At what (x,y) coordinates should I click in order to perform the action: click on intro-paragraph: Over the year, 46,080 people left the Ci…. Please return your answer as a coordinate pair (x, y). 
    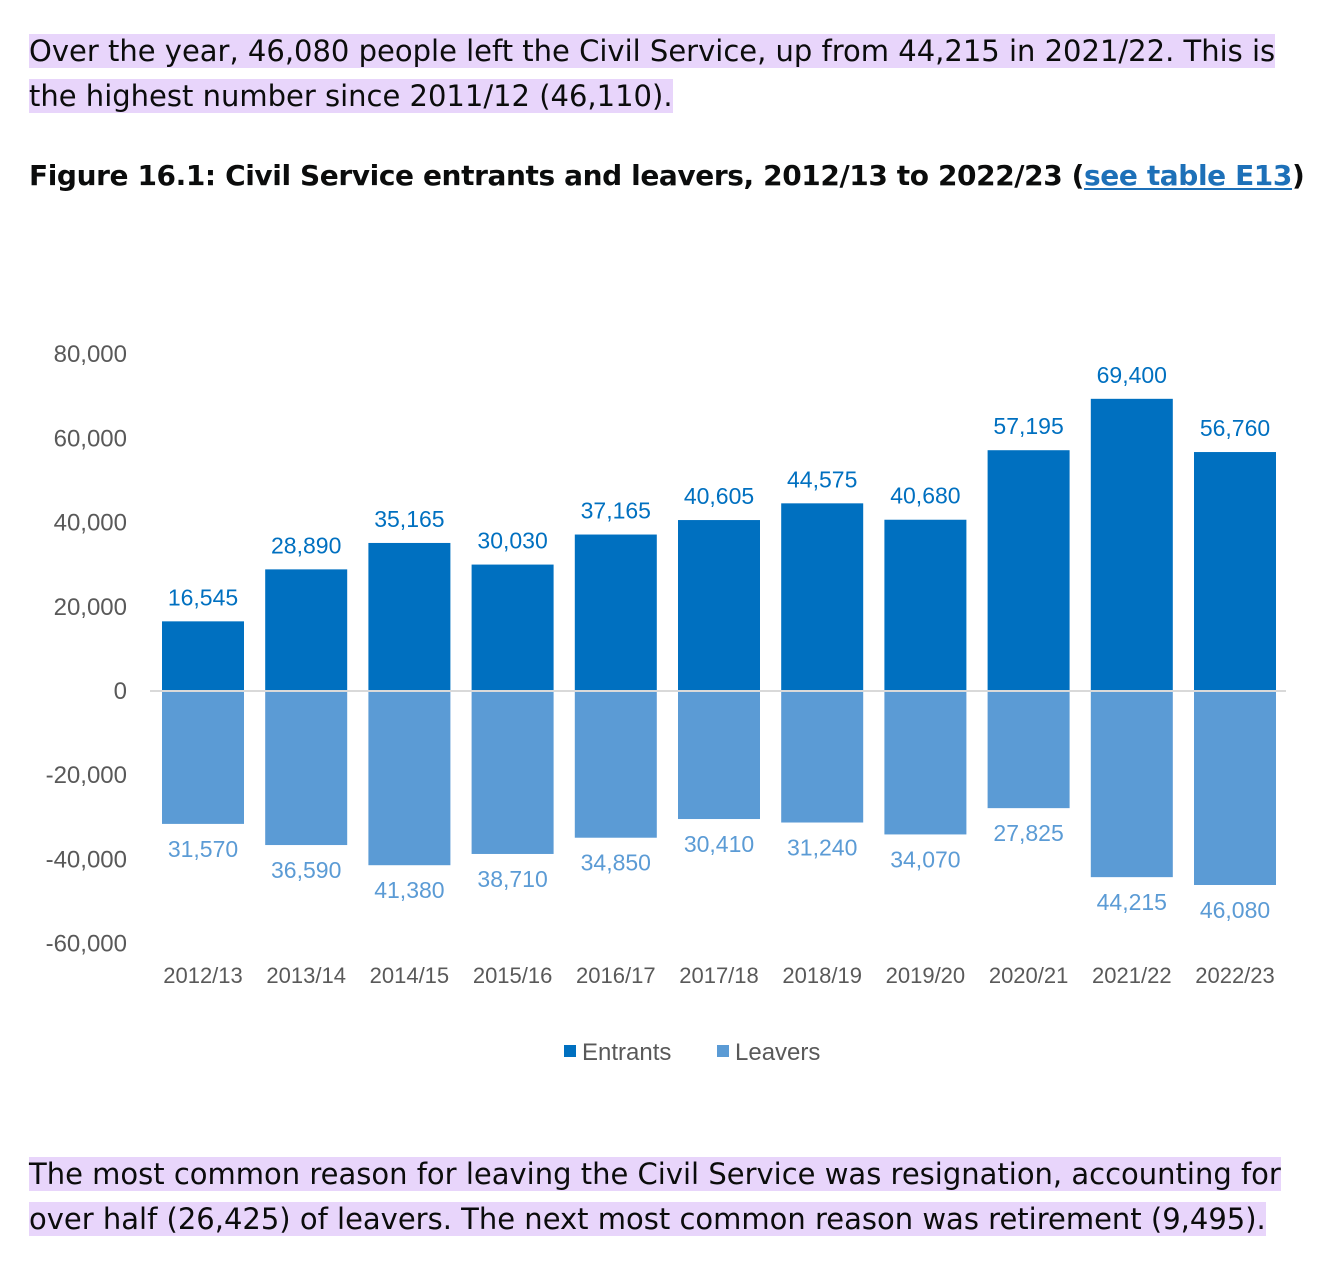
    Looking at the image, I should click on (664, 74).